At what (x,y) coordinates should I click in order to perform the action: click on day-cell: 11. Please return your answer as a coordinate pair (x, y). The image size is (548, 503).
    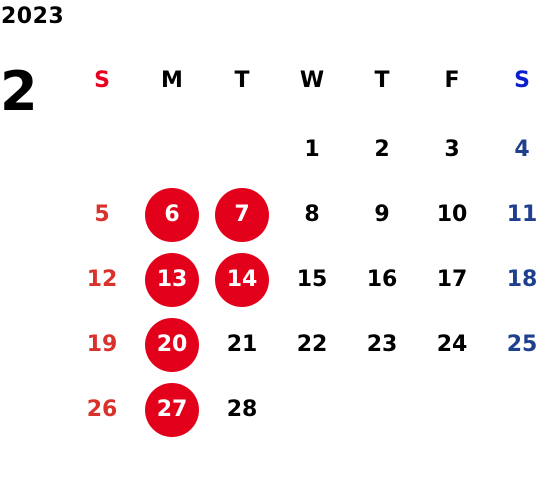
    Looking at the image, I should click on (522, 214).